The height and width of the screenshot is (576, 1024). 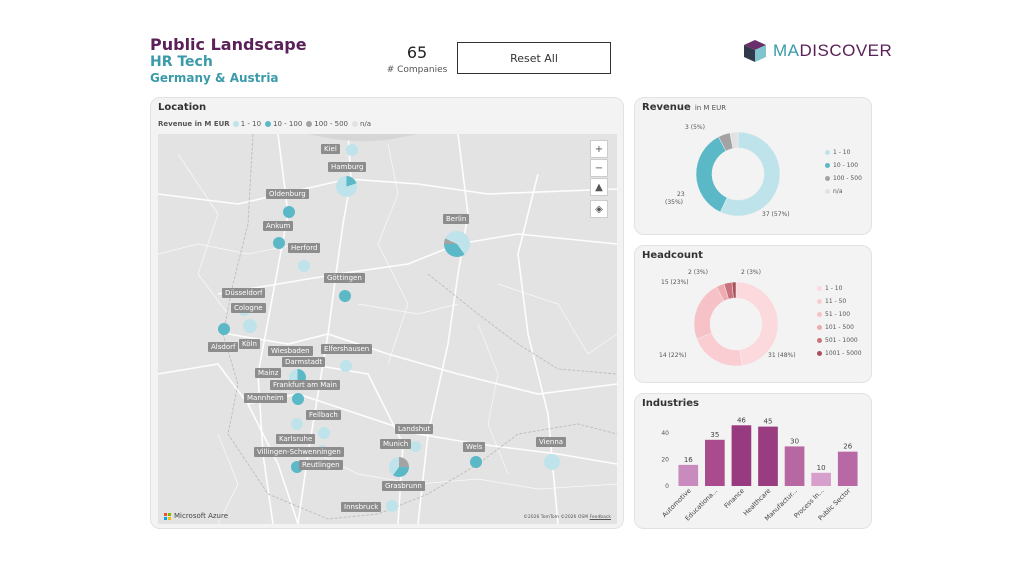 What do you see at coordinates (396, 444) in the screenshot?
I see `city-label: Munich` at bounding box center [396, 444].